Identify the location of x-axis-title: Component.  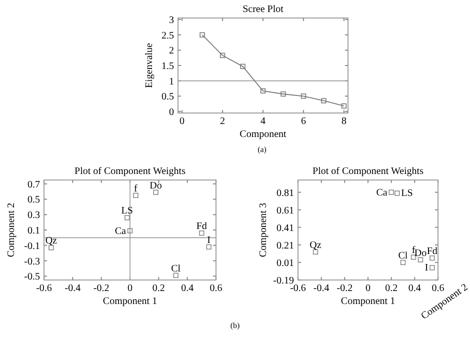
(263, 134).